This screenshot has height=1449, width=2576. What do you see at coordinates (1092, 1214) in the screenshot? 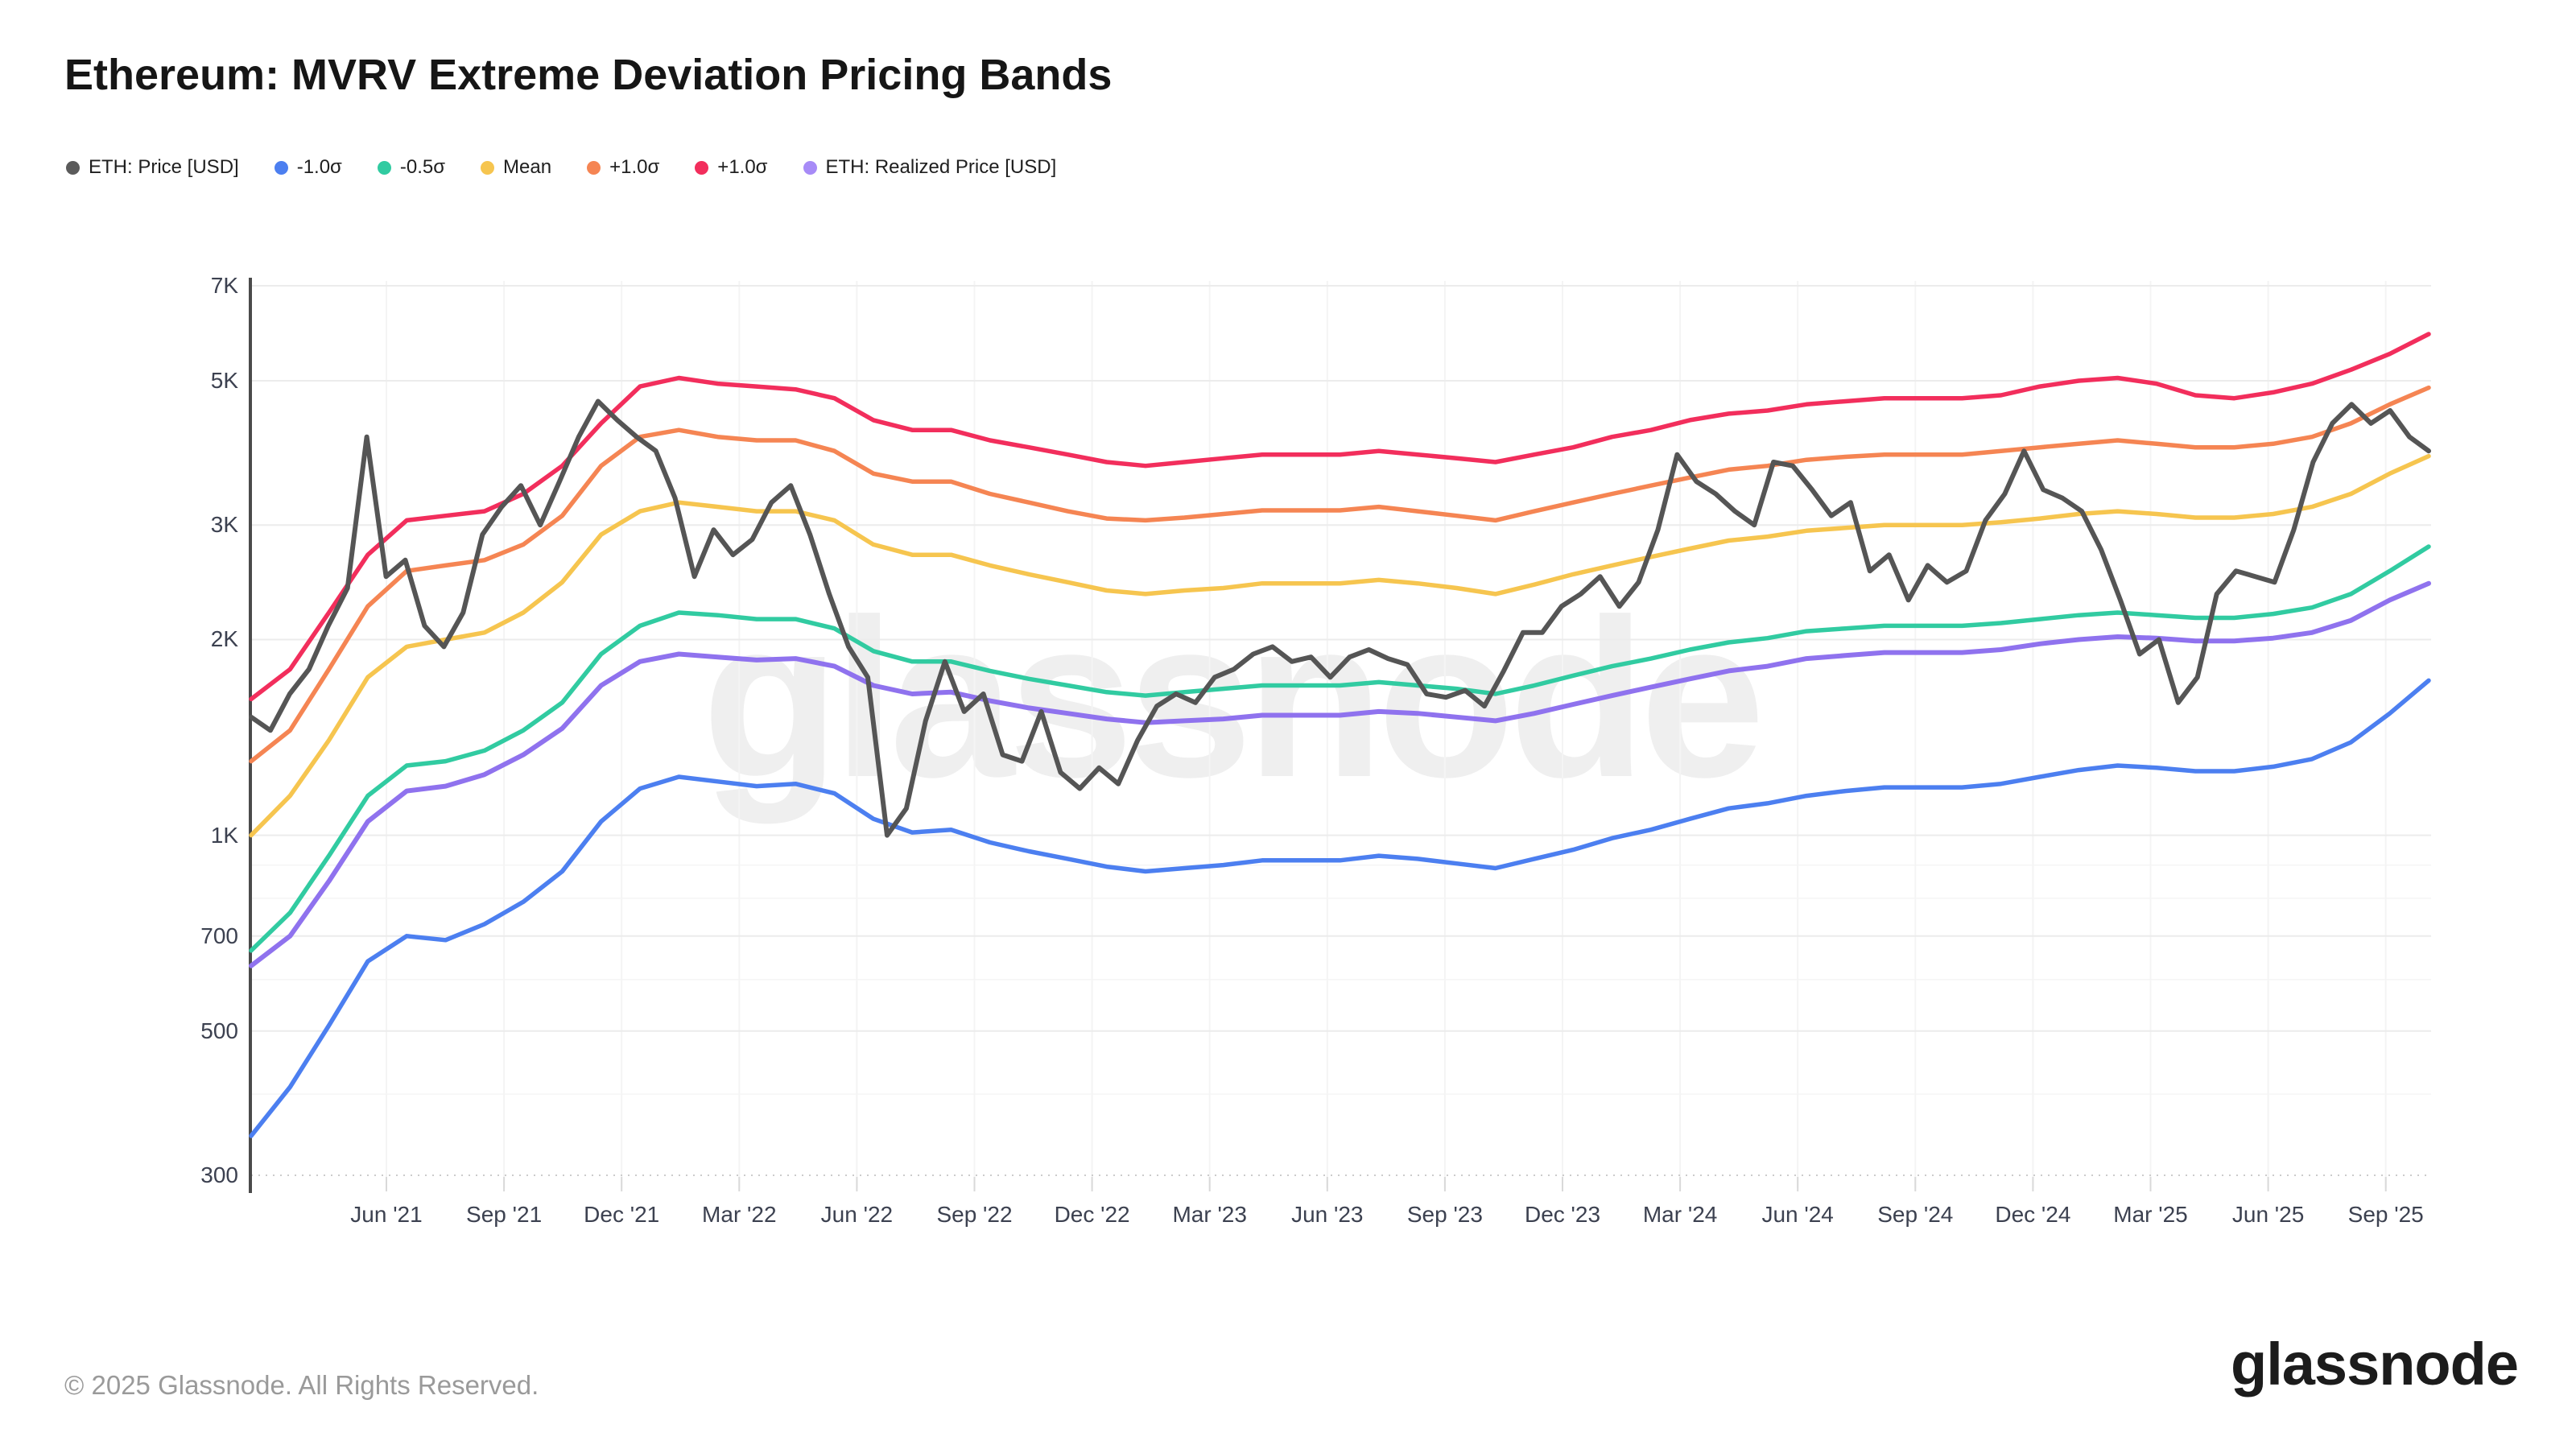
I see `x-tick-label: Dec '22` at bounding box center [1092, 1214].